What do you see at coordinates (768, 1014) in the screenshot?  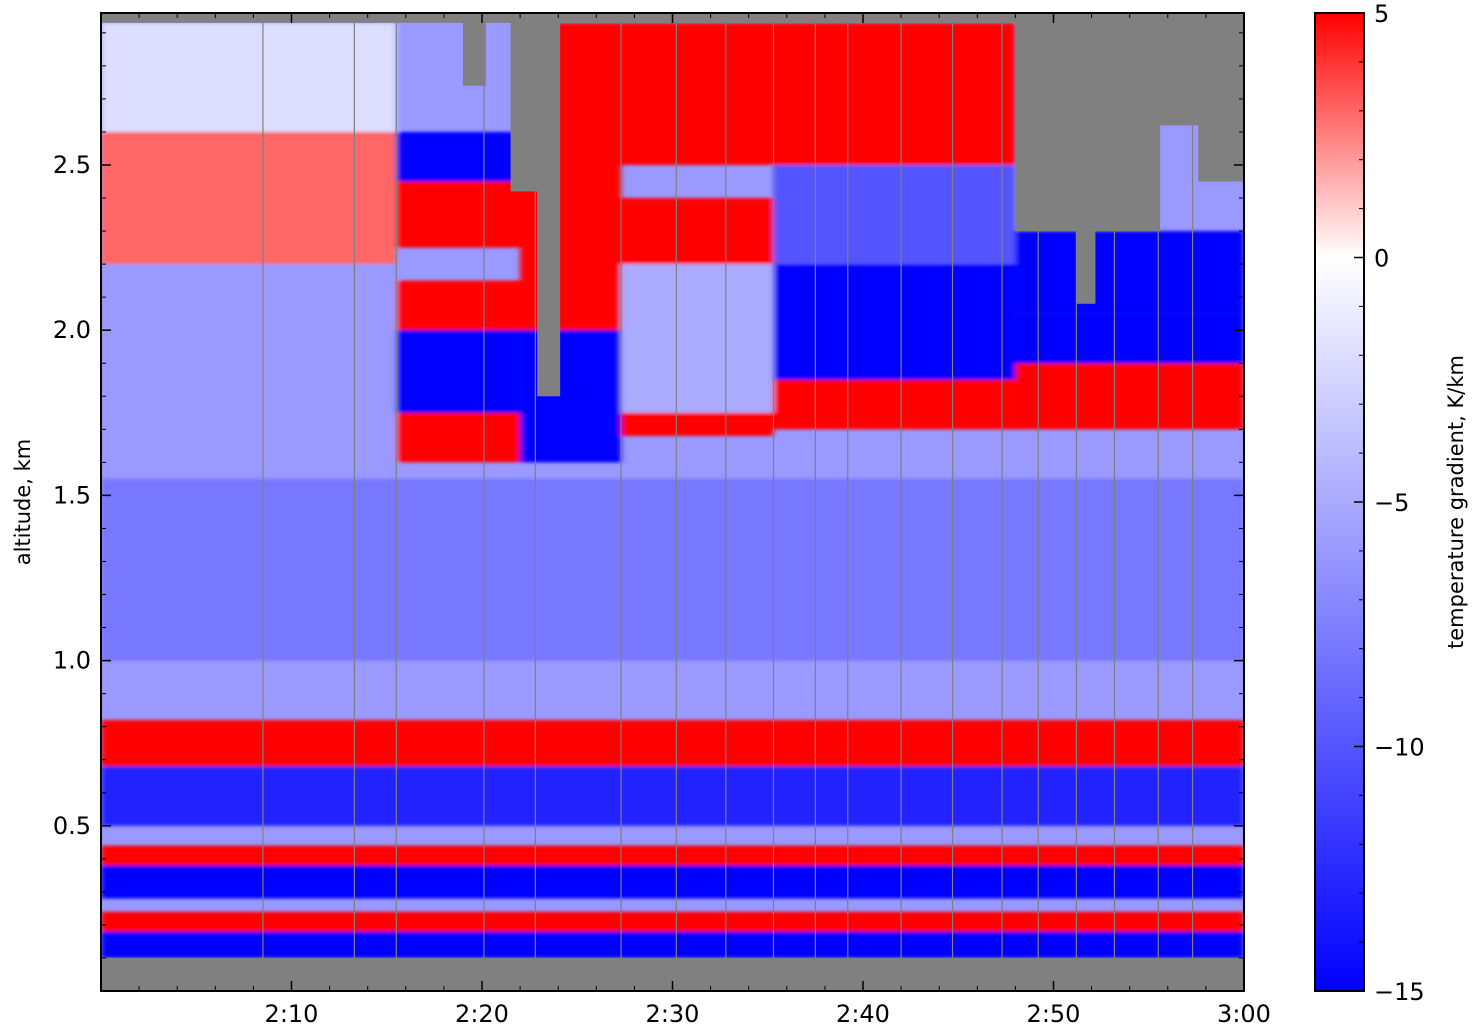 I see `x-tick-labels: 2:10 2:20 2:30 2:40 2:50 3:00` at bounding box center [768, 1014].